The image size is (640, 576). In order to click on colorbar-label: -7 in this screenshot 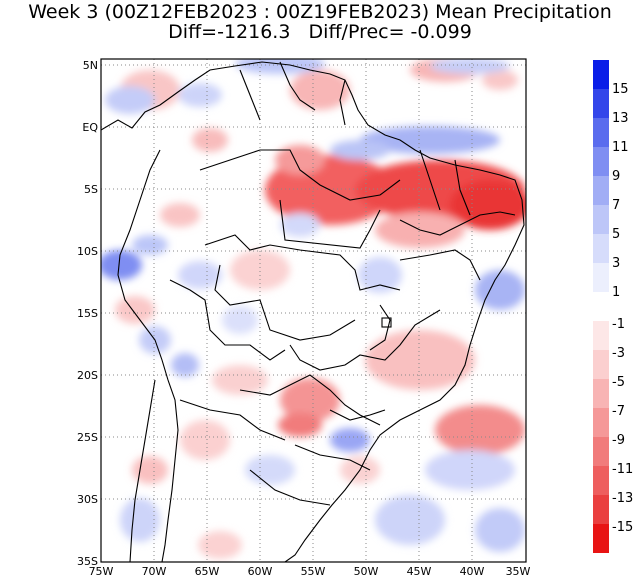, I will do `click(618, 411)`.